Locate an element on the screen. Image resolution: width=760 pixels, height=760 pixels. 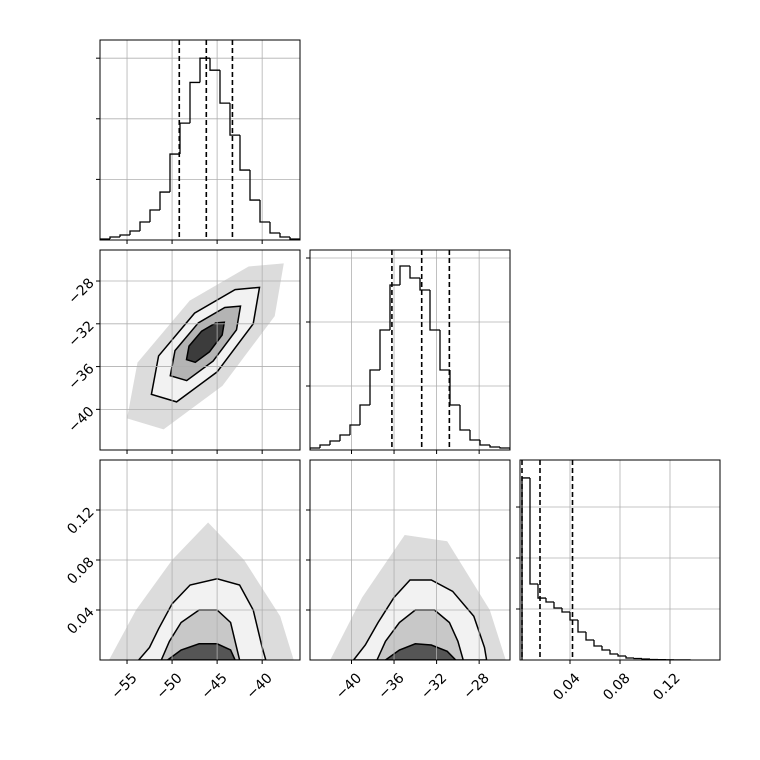
x-tick-label: 0.08 is located at coordinates (616, 686).